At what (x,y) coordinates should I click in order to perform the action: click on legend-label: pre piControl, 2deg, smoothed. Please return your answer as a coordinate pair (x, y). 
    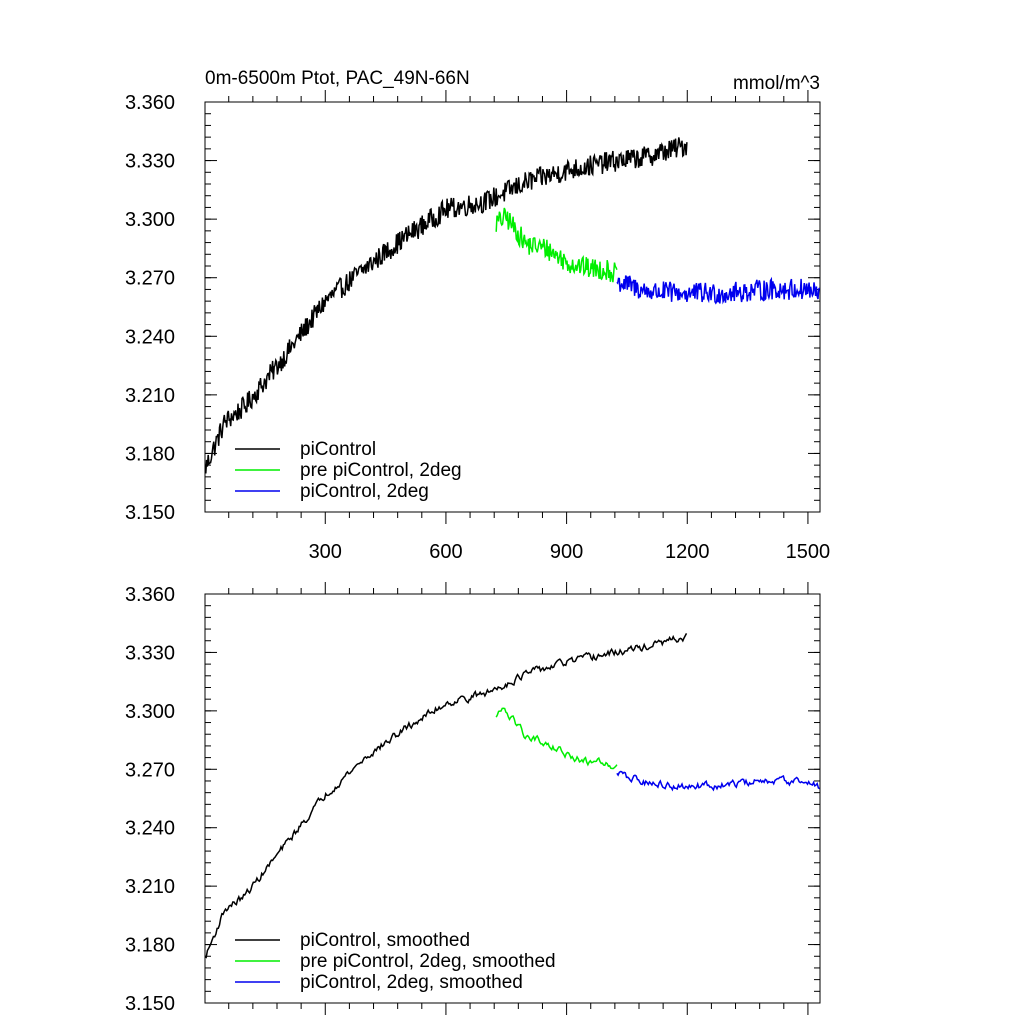
    Looking at the image, I should click on (428, 961).